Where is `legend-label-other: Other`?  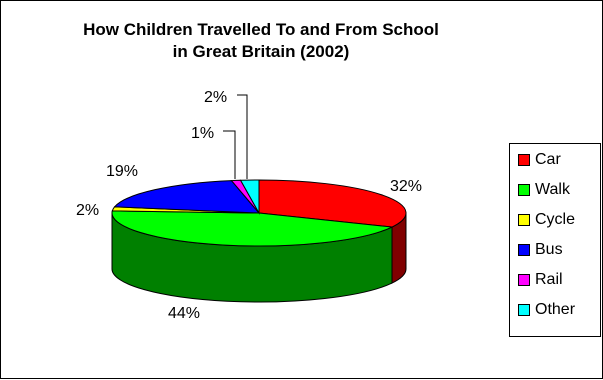
legend-label-other: Other is located at coordinates (555, 309).